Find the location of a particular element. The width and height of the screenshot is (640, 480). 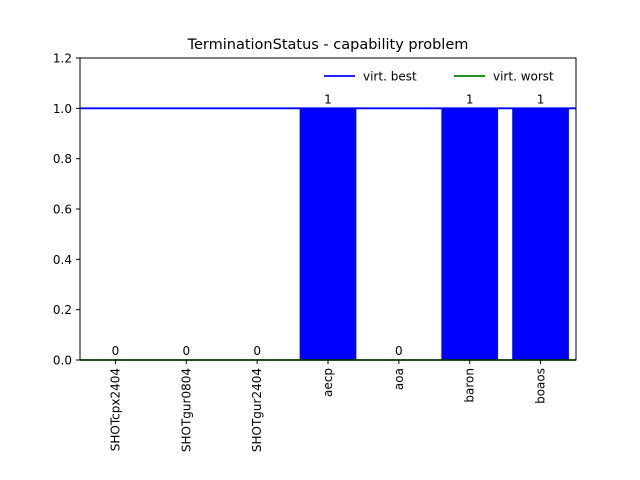

y-tick-label-2: 0.4 is located at coordinates (62, 260).